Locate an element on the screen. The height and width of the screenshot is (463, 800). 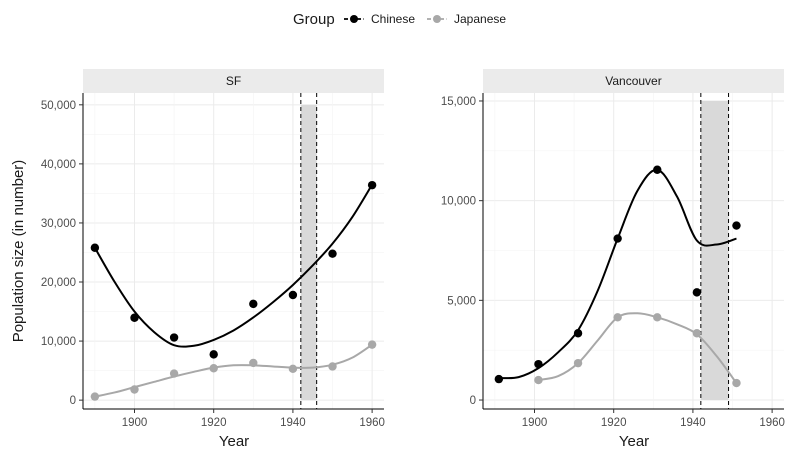
legend: Group Chinese Japanese is located at coordinates (399, 19).